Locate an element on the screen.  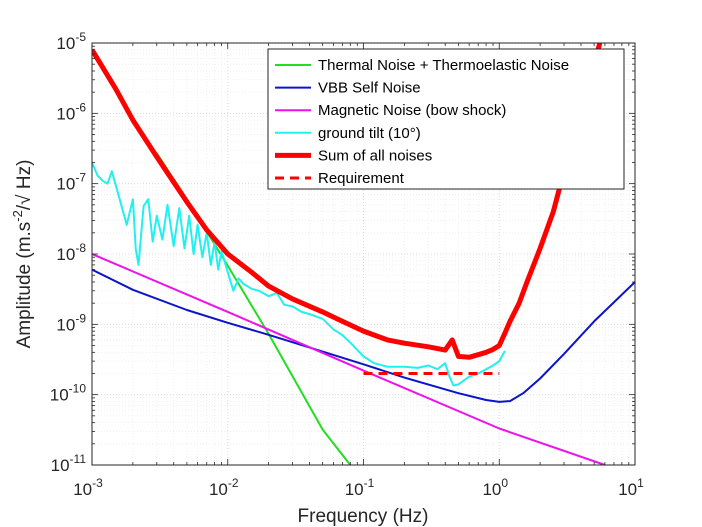
legend-label: VBB Self Noise is located at coordinates (369, 88).